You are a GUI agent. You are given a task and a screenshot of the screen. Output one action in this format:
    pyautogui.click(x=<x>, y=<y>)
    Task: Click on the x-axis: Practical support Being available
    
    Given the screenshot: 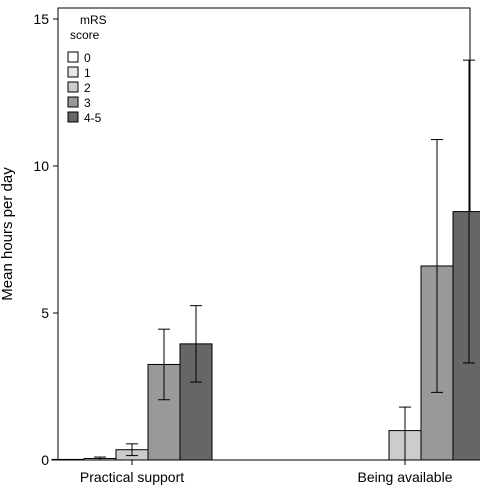 What is the action you would take?
    pyautogui.click(x=266, y=472)
    